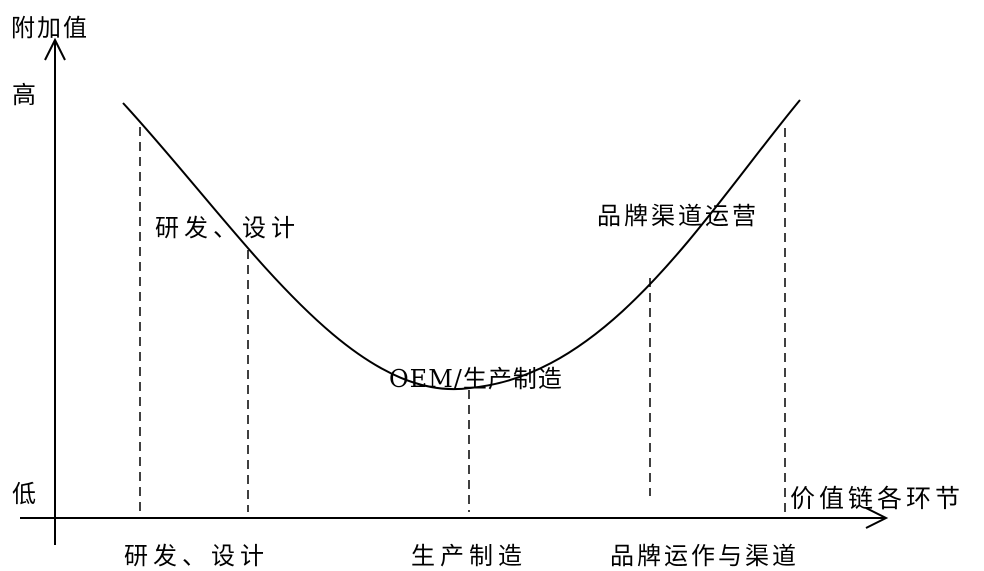  Describe the element at coordinates (27, 95) in the screenshot. I see `y-axis-high-label: 高` at that location.